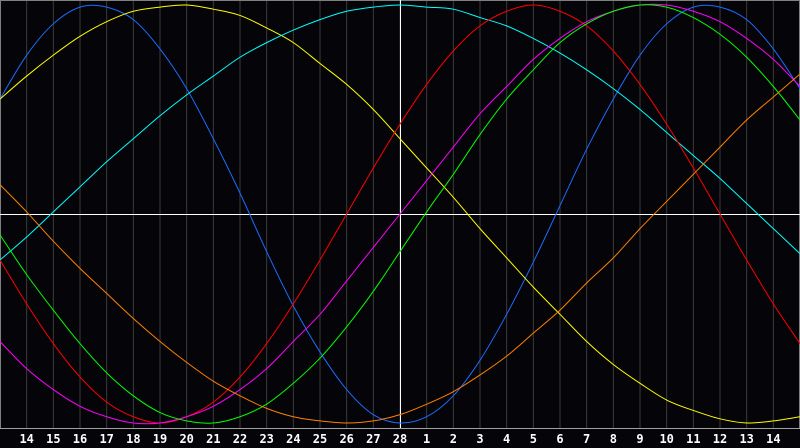 The height and width of the screenshot is (448, 800). Describe the element at coordinates (693, 439) in the screenshot. I see `x-tick-label: 11` at that location.